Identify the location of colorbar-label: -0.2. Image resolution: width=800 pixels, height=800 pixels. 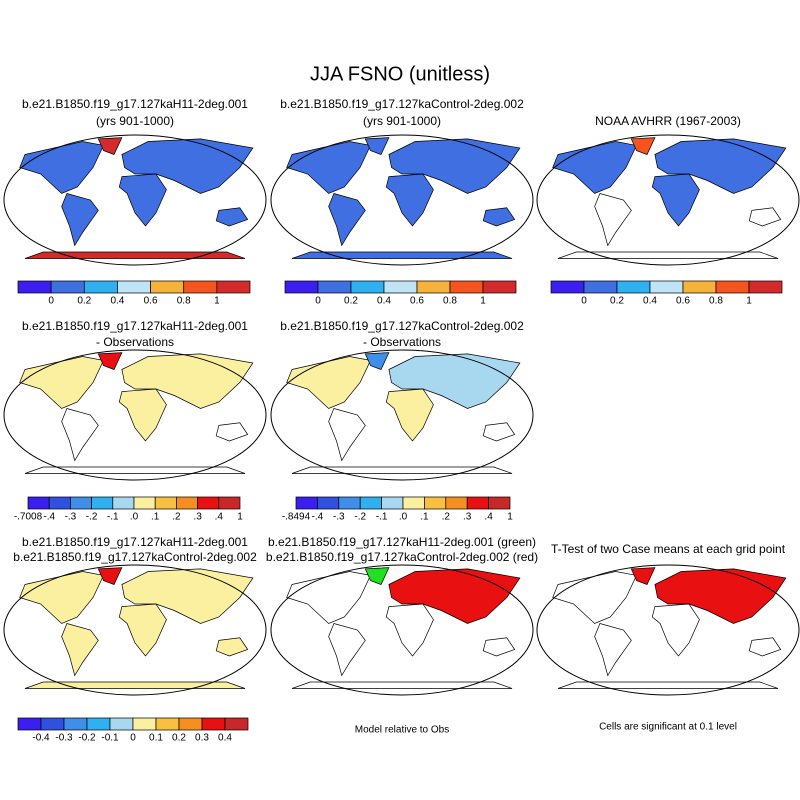
(87, 738).